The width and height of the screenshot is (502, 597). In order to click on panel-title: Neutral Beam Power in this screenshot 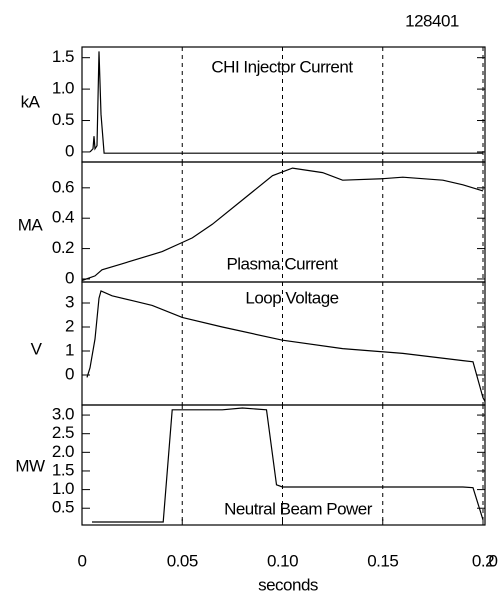, I will do `click(298, 508)`.